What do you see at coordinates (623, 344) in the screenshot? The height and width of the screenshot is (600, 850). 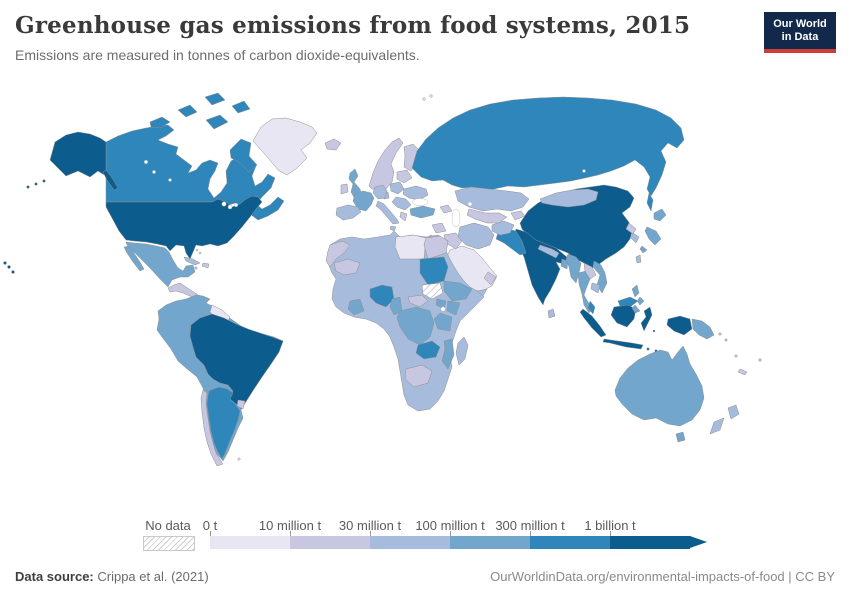 I see `island-java` at bounding box center [623, 344].